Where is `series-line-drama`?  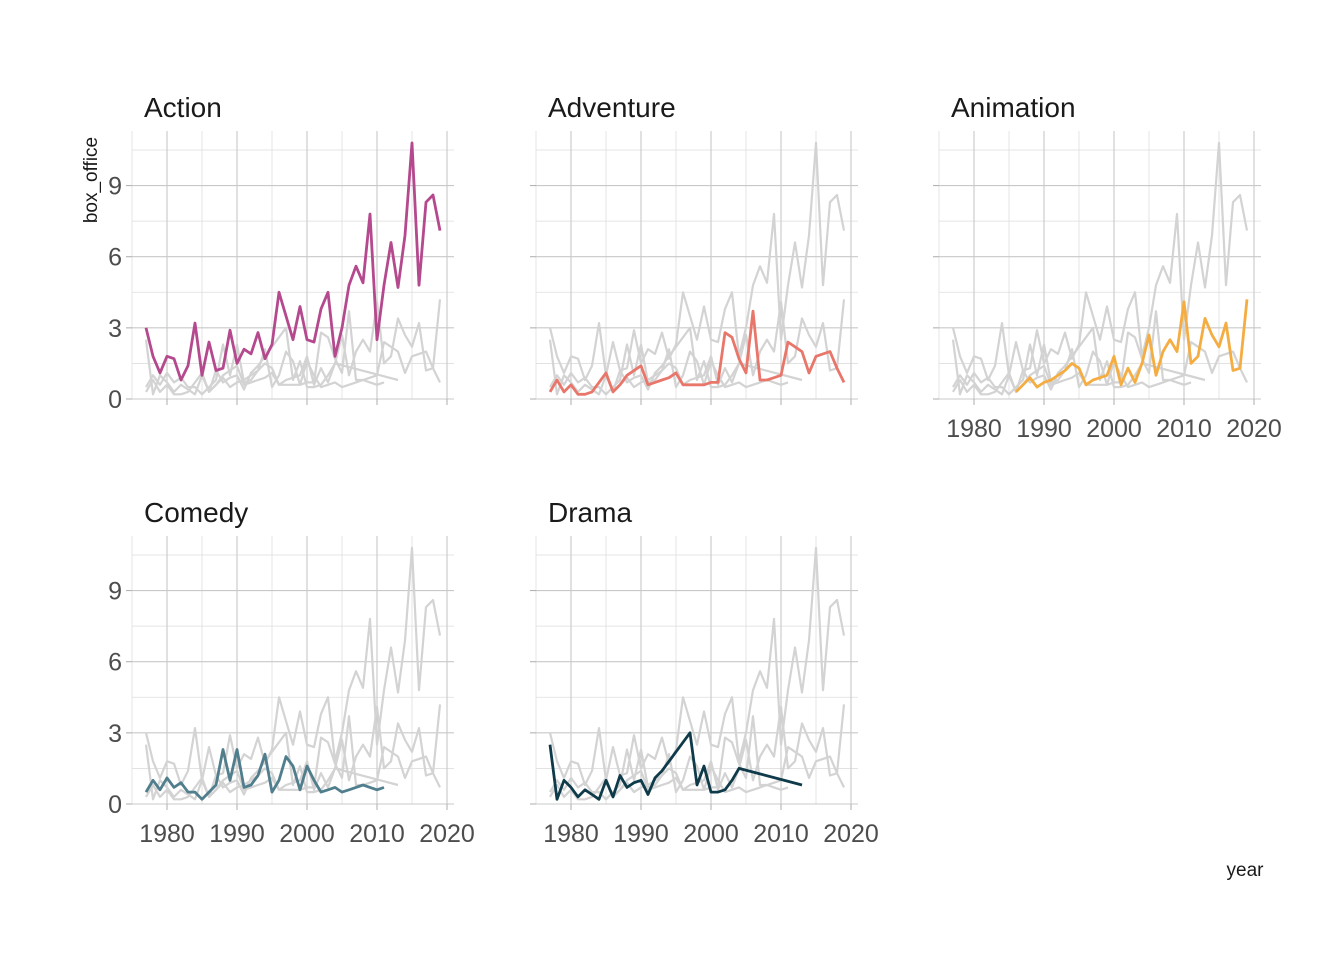 series-line-drama is located at coordinates (675, 766).